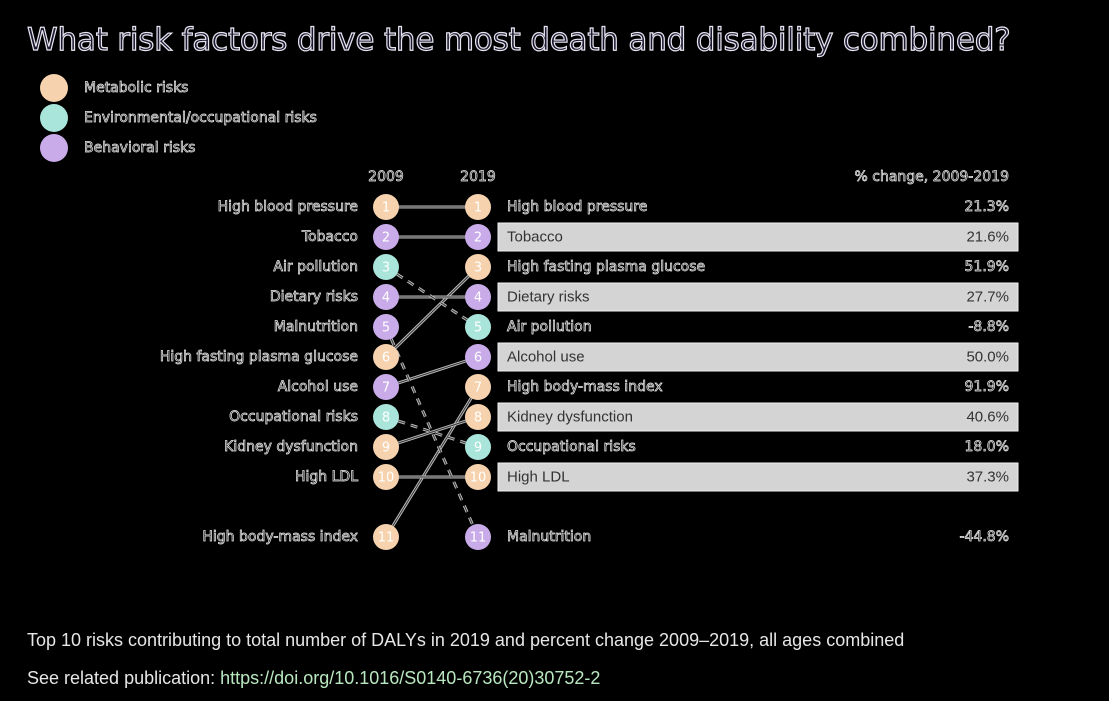 Image resolution: width=1109 pixels, height=701 pixels. What do you see at coordinates (259, 357) in the screenshot?
I see `risk-label-2009: High fasting plasma glucose` at bounding box center [259, 357].